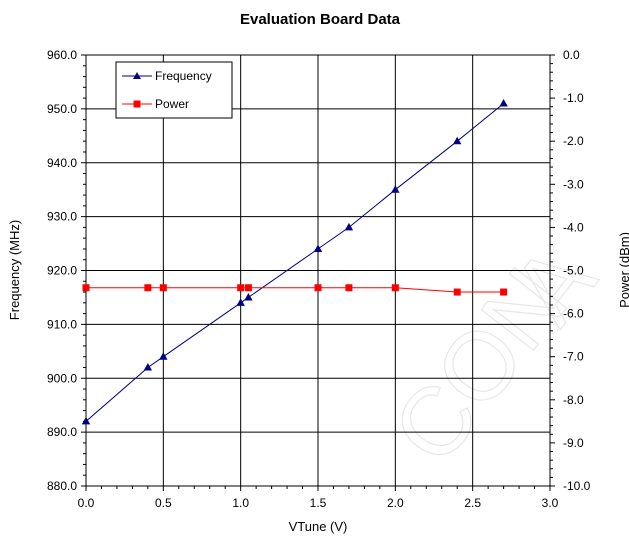 The image size is (629, 544). I want to click on y-tick-label: 950.0, so click(62, 109).